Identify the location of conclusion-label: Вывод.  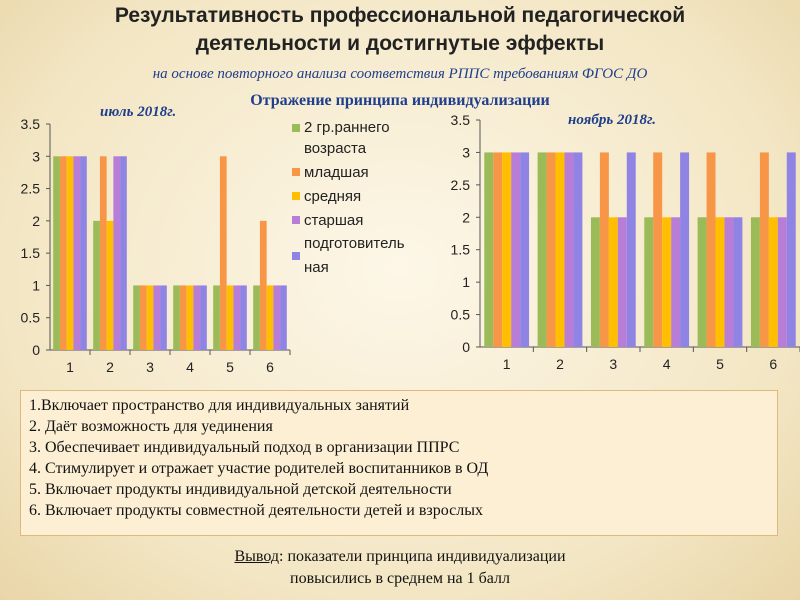
(256, 556).